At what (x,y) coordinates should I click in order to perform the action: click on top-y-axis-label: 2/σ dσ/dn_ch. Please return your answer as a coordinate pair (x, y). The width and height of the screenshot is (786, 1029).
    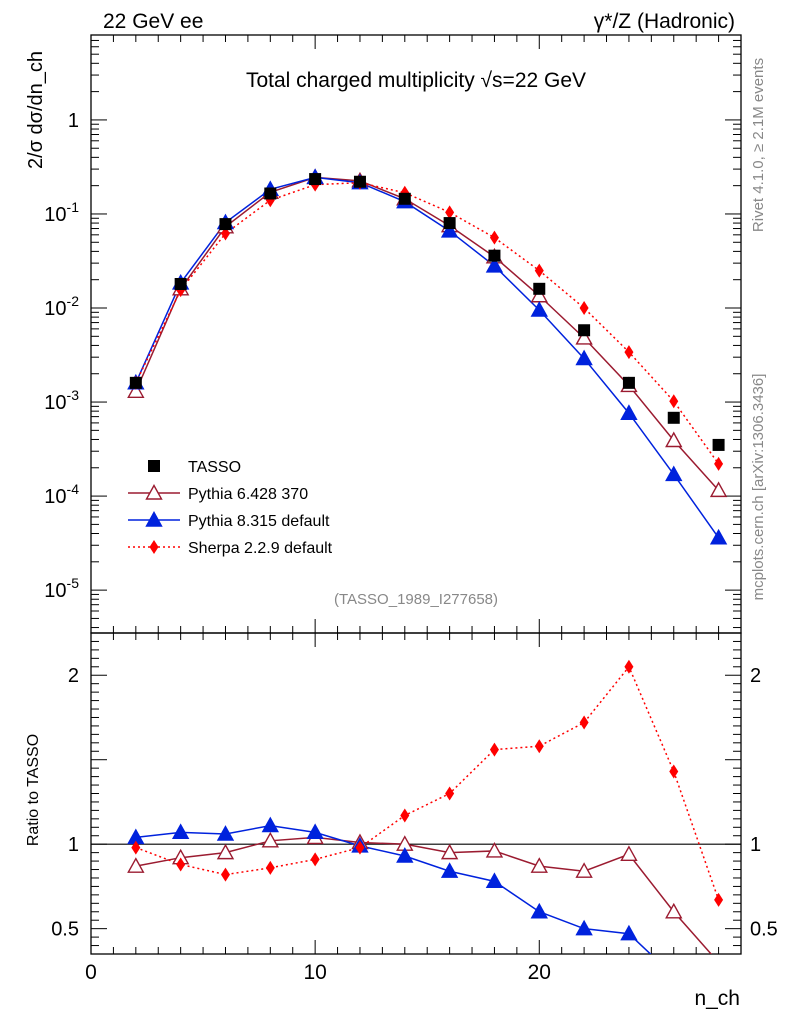
    Looking at the image, I should click on (36, 110).